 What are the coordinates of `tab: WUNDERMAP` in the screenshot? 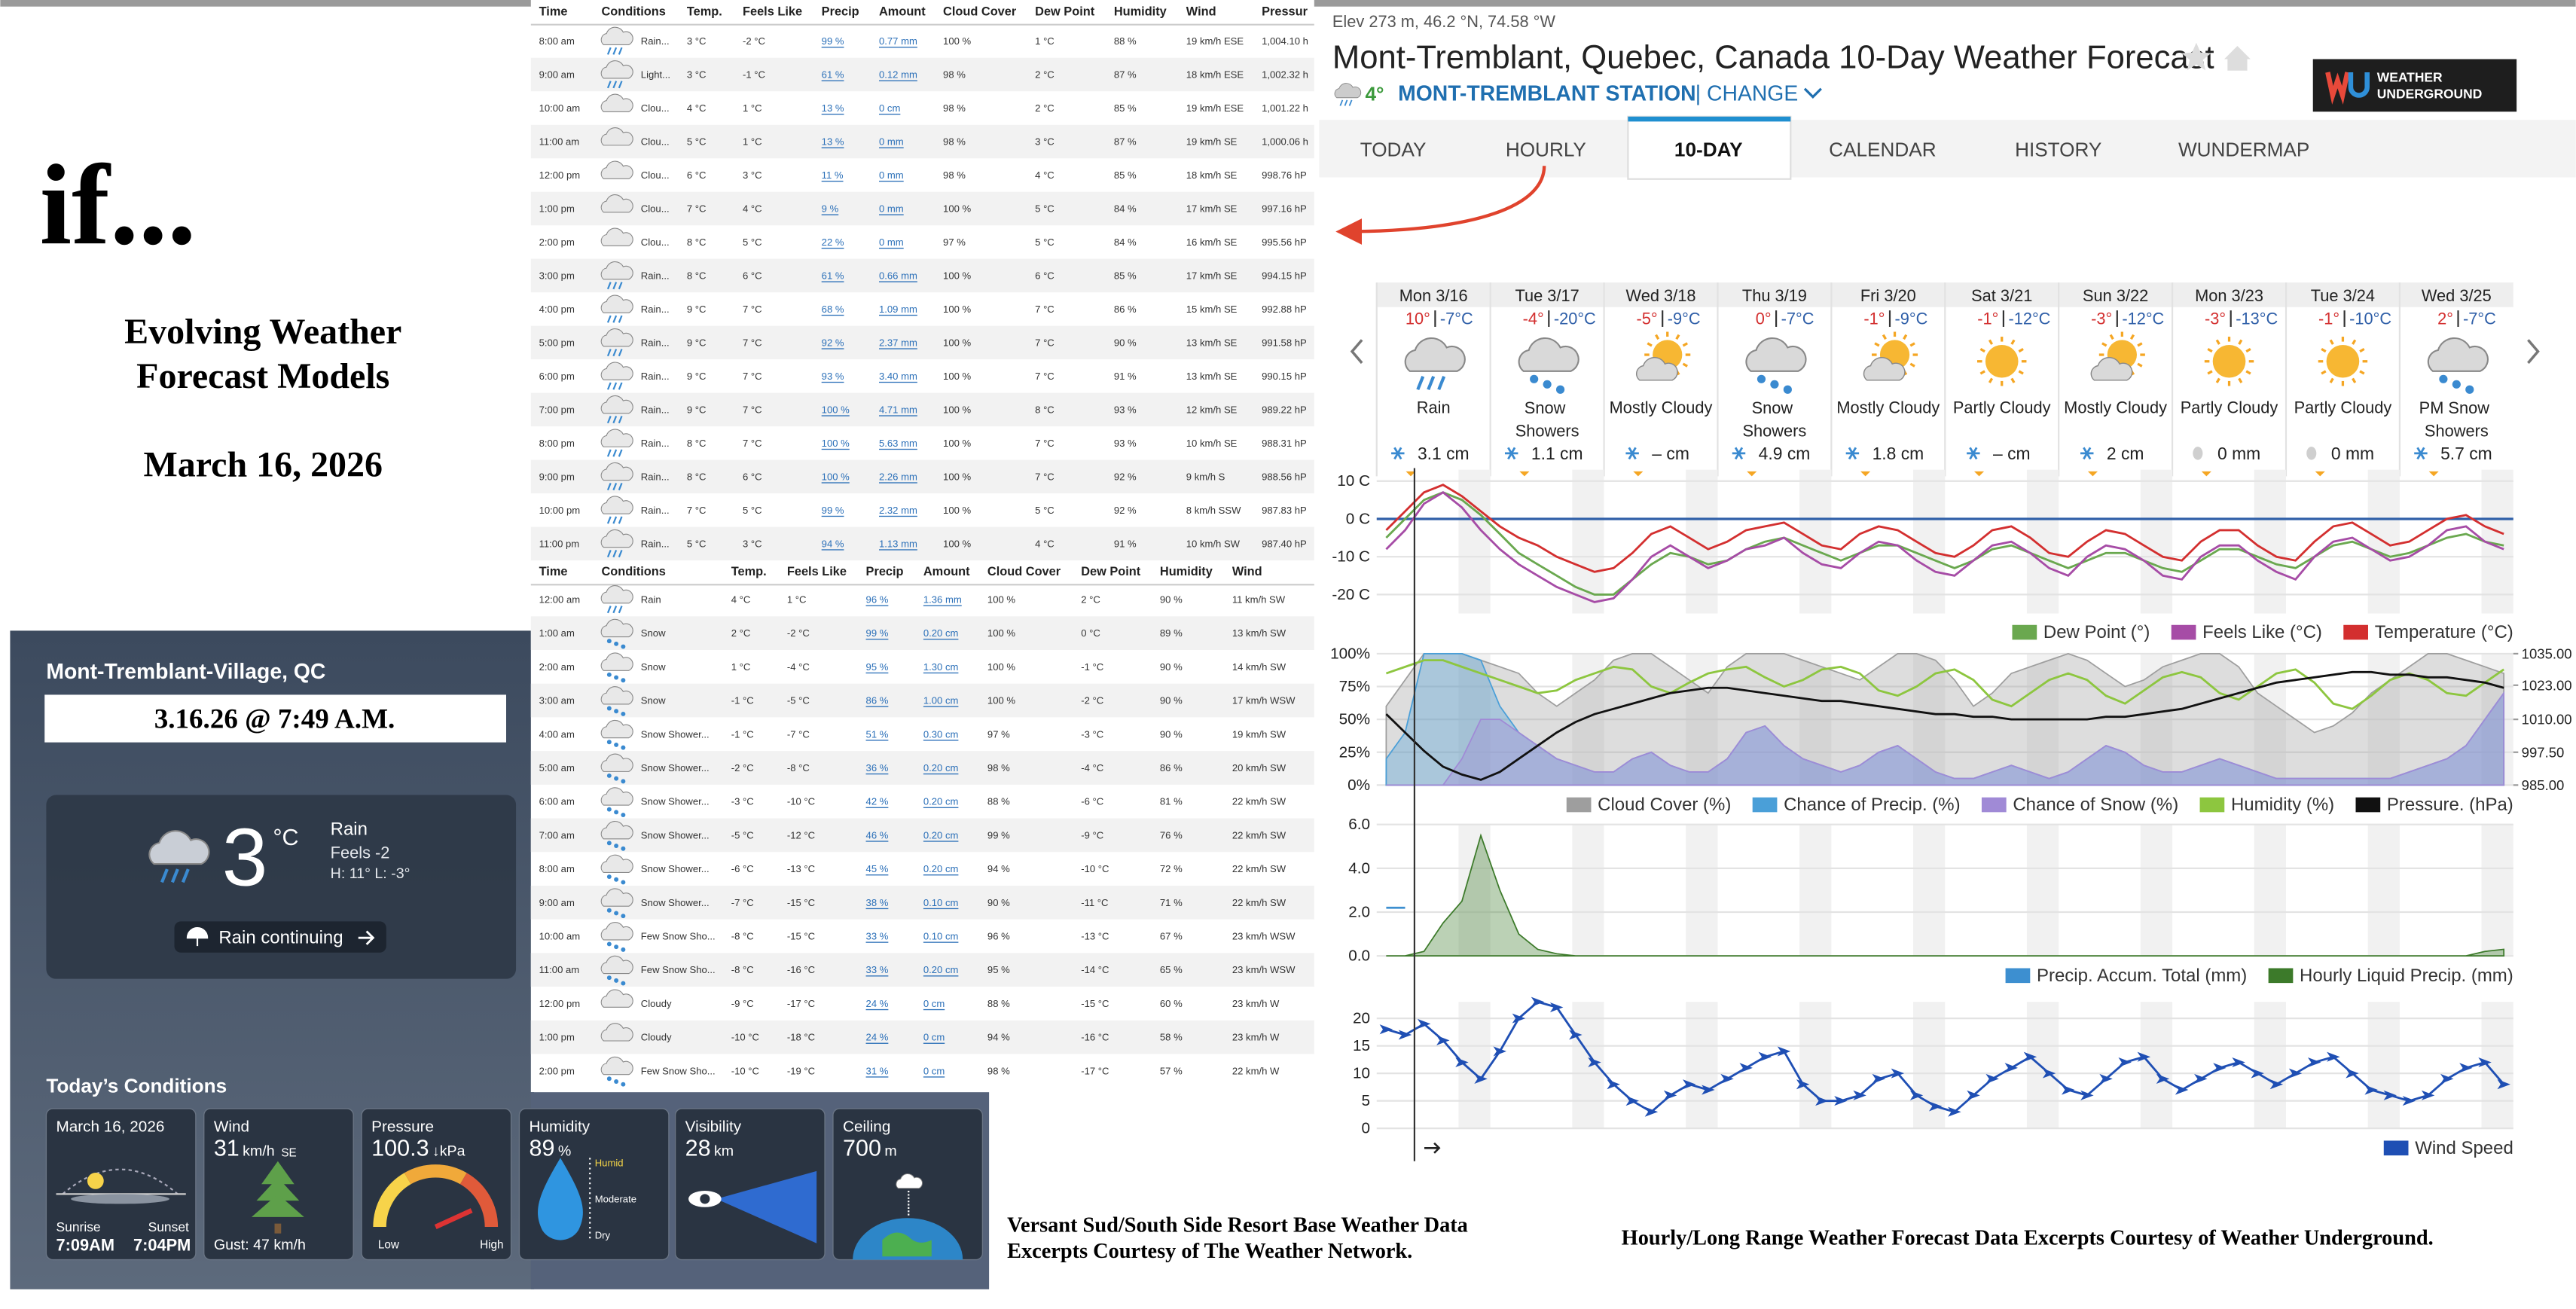 It's located at (2244, 149).